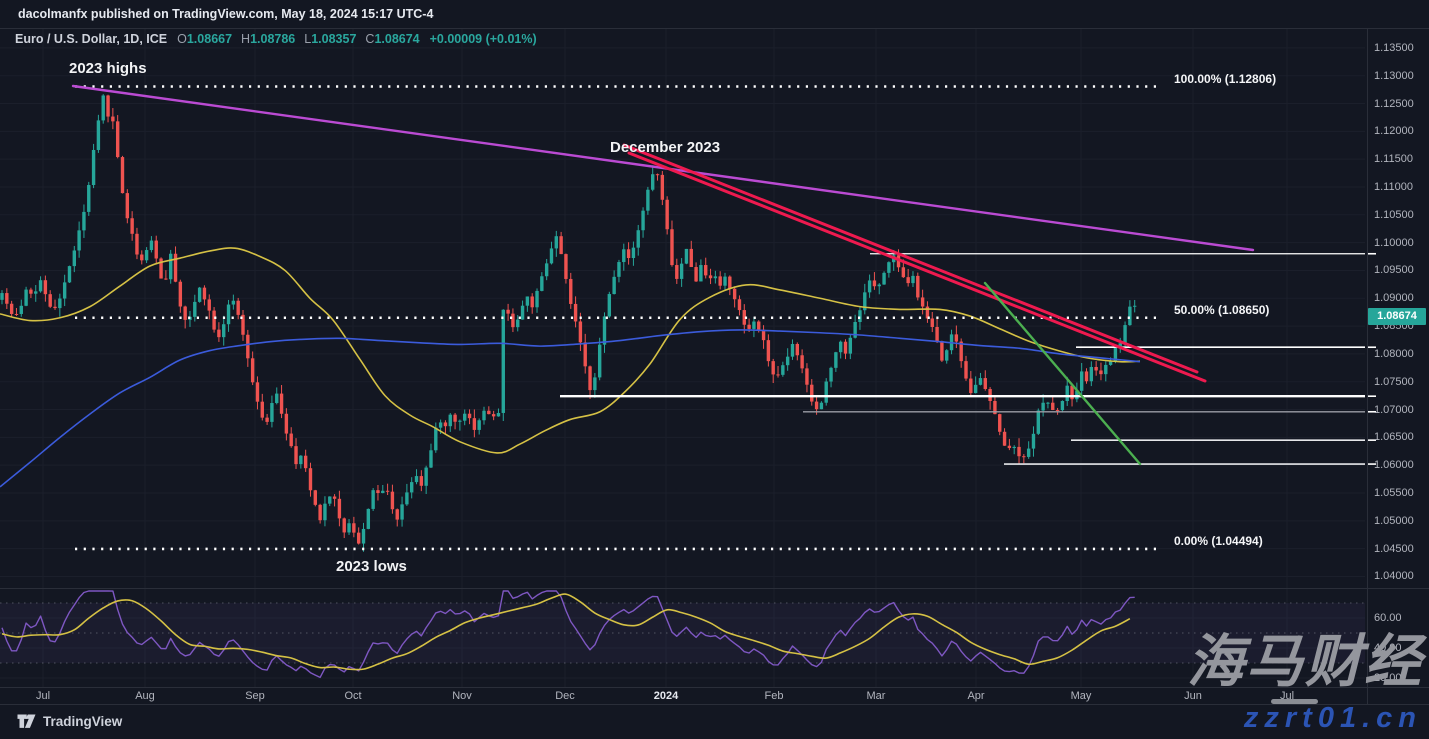 The width and height of the screenshot is (1429, 739). I want to click on ohlc-pair: H1.08786, so click(268, 39).